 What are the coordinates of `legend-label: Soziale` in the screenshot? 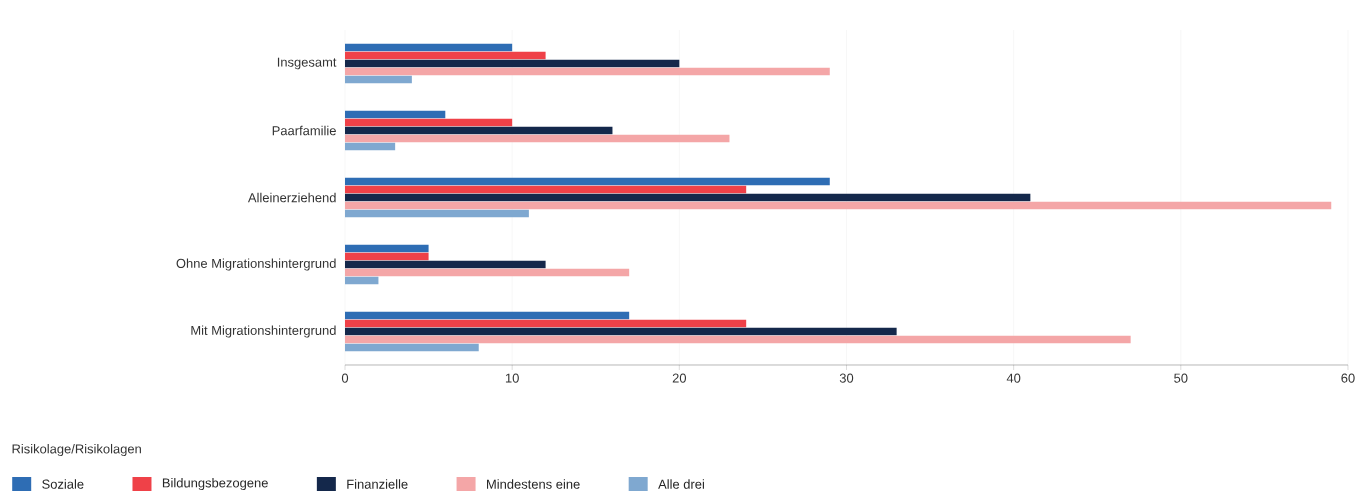 It's located at (63, 484).